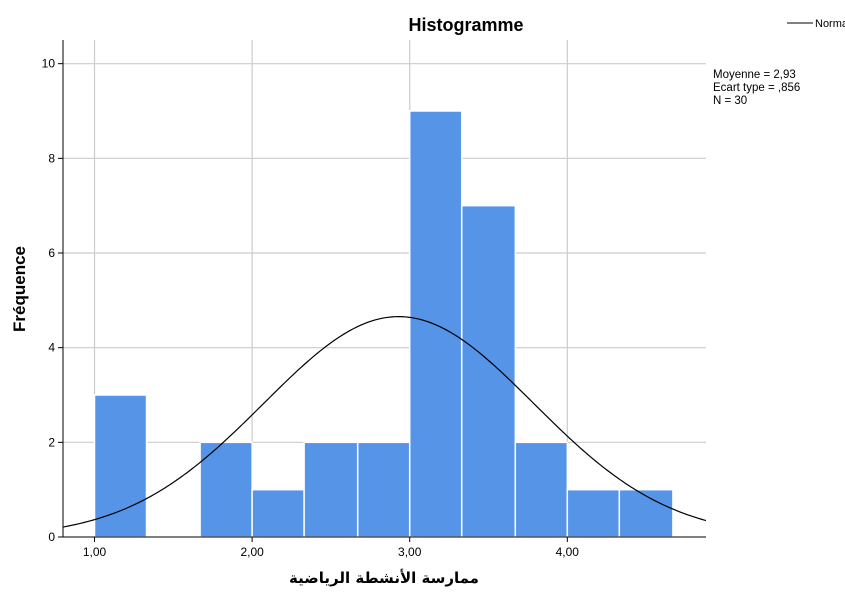  What do you see at coordinates (830, 24) in the screenshot?
I see `legend-normal-label: Normal` at bounding box center [830, 24].